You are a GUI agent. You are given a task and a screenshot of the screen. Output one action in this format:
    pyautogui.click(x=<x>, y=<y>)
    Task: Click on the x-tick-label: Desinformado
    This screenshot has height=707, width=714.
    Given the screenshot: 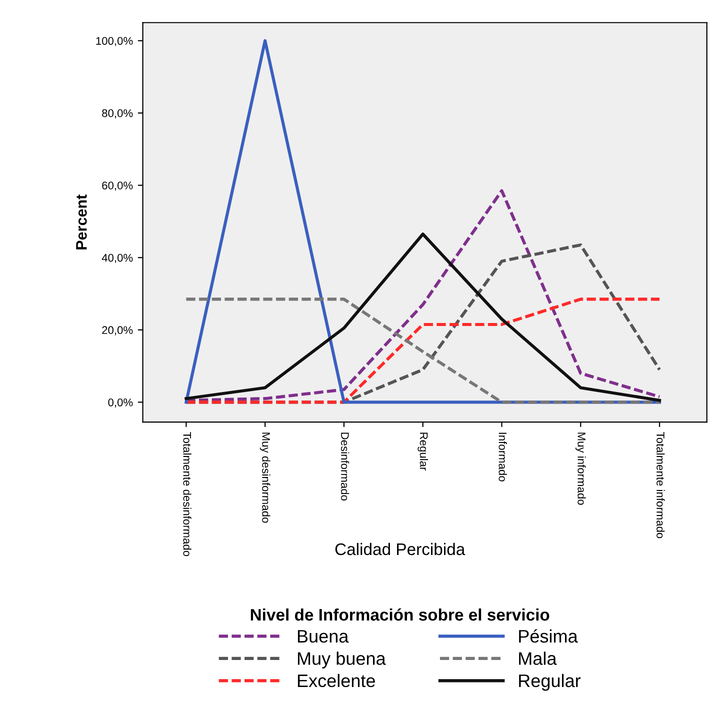 What is the action you would take?
    pyautogui.click(x=345, y=466)
    